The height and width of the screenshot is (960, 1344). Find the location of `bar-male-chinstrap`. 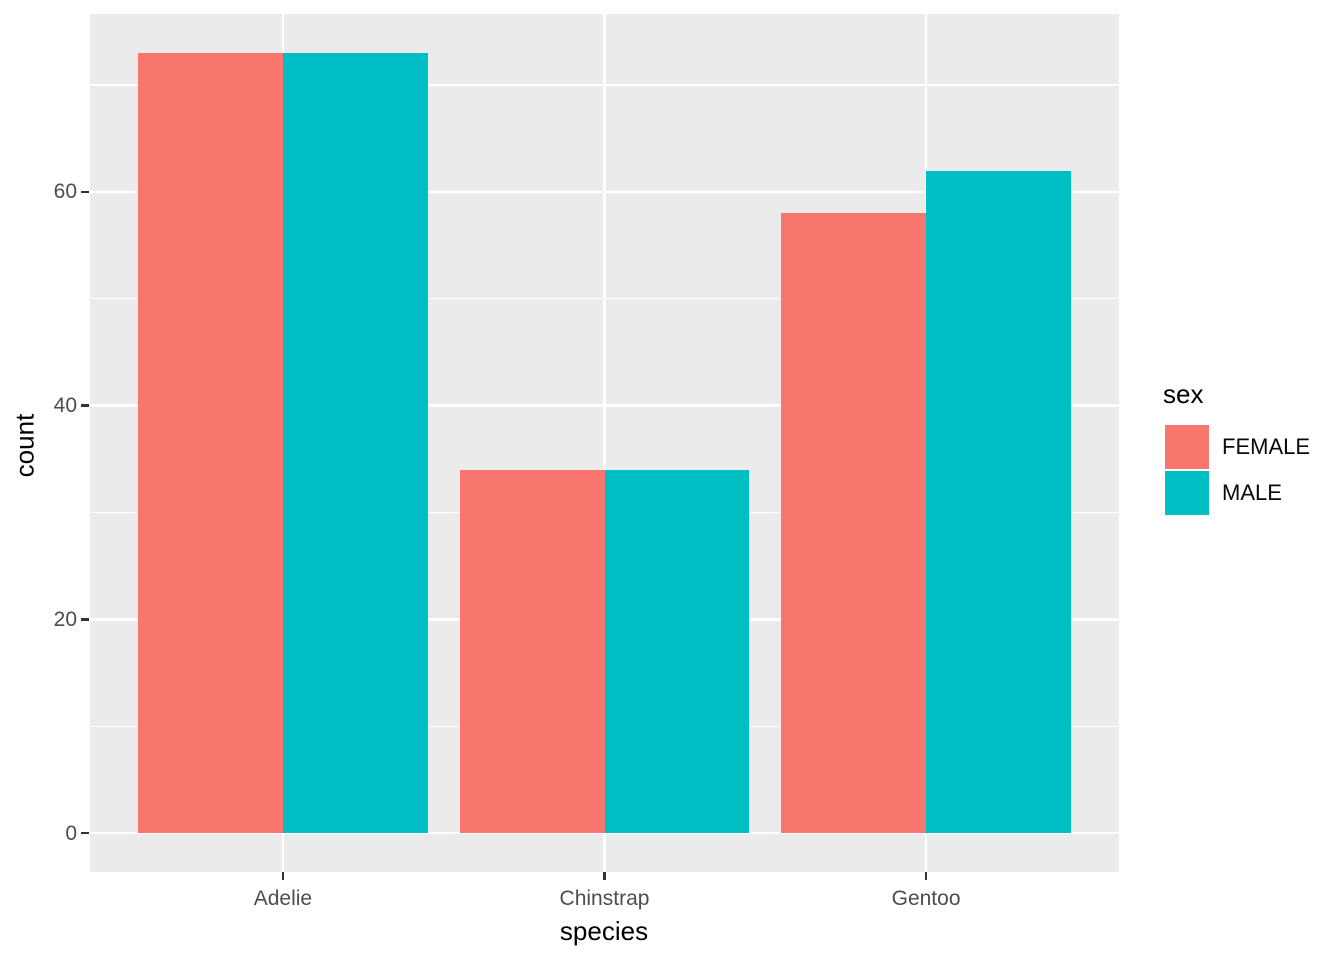

bar-male-chinstrap is located at coordinates (677, 651).